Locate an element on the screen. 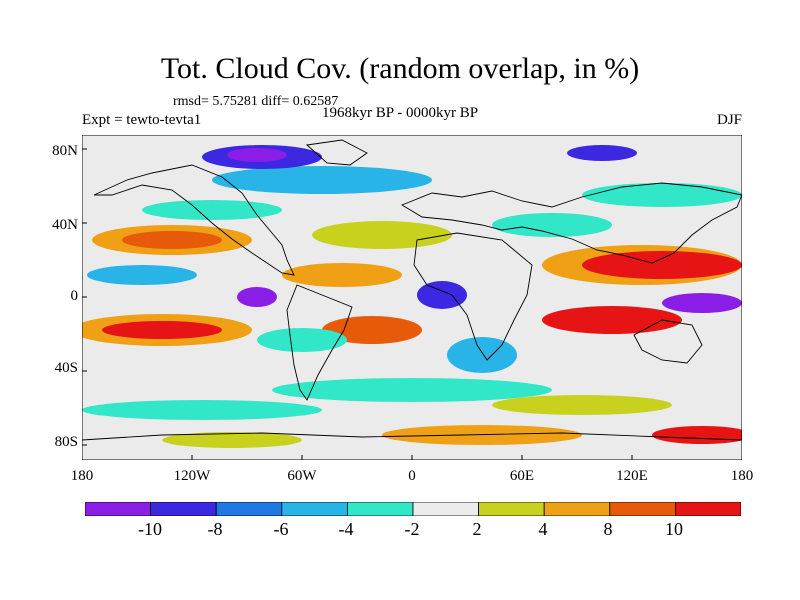 Image resolution: width=800 pixels, height=600 pixels. north-america-coast is located at coordinates (194, 220).